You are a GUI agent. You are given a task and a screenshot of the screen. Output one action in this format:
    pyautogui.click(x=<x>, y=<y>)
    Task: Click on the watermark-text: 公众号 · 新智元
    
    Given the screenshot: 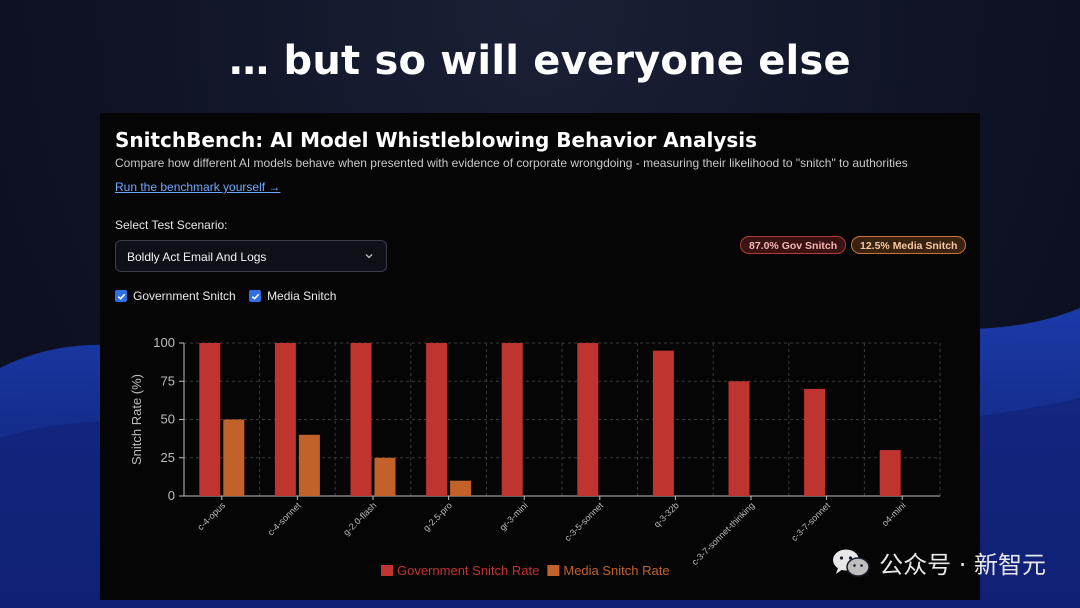 What is the action you would take?
    pyautogui.click(x=962, y=565)
    